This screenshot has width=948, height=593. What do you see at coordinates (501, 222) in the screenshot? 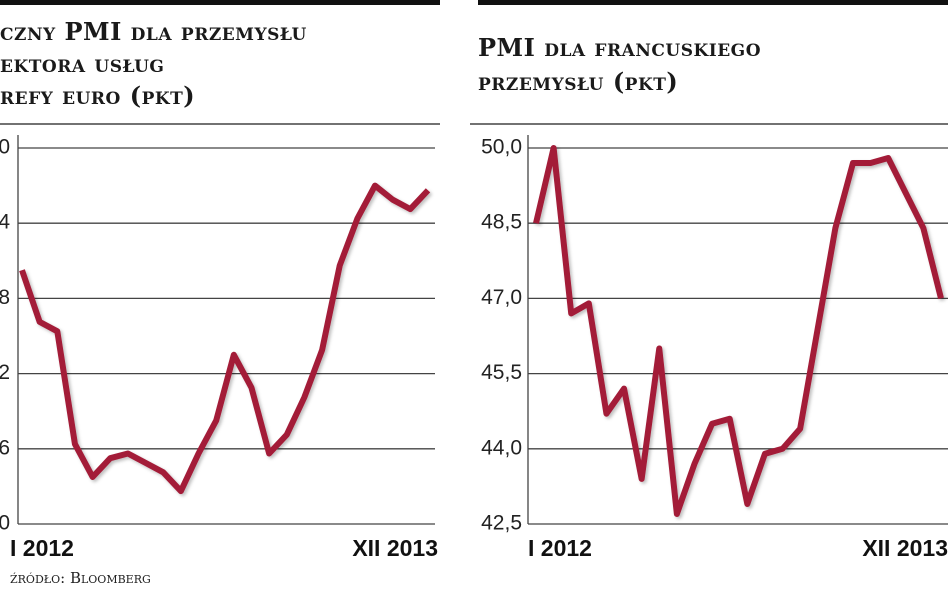
I see `y-tick-label: 48,5` at bounding box center [501, 222].